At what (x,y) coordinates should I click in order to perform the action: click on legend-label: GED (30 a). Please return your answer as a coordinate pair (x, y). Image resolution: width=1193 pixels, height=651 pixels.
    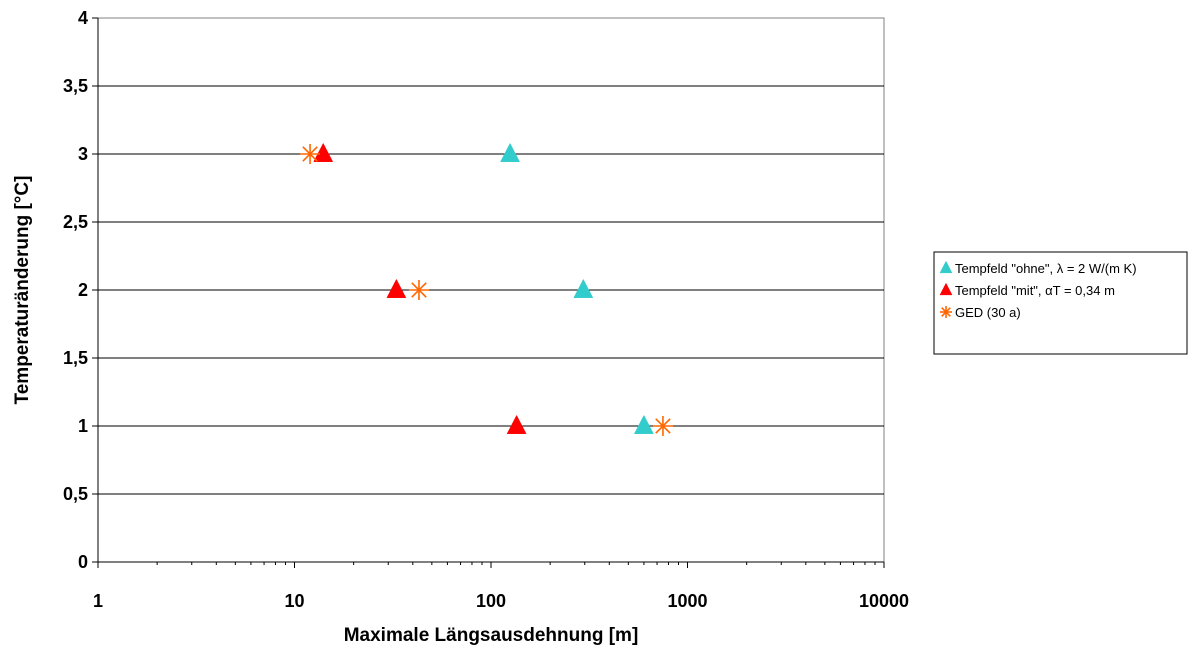
    Looking at the image, I should click on (988, 312).